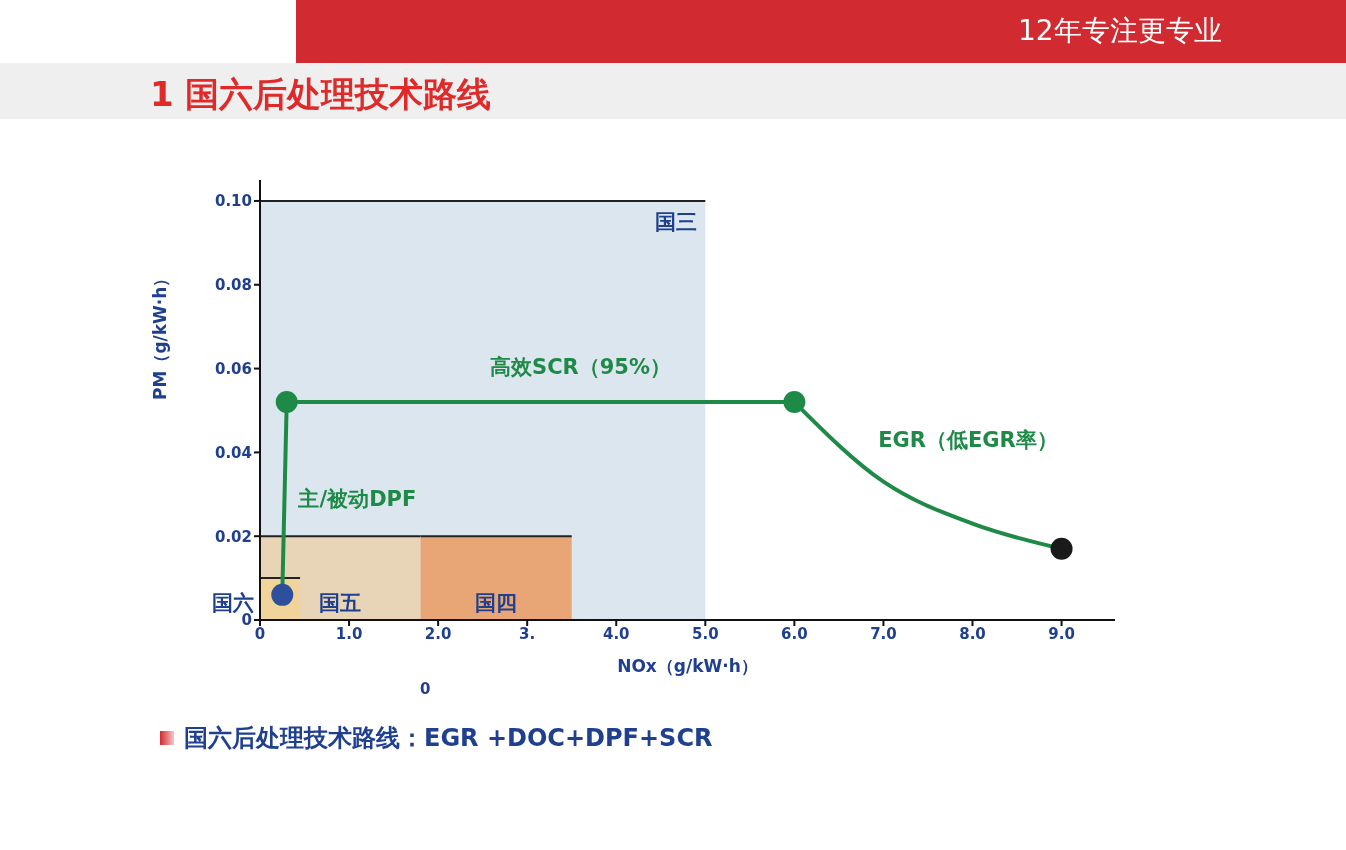 The image size is (1346, 850). I want to click on x-tick-label: 9.0, so click(1061, 633).